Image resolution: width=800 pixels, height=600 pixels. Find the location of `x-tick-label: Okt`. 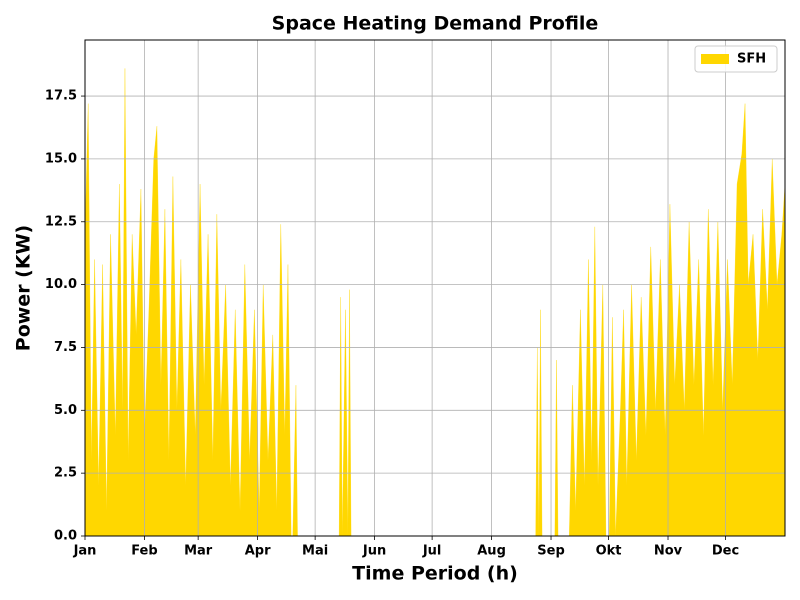

x-tick-label: Okt is located at coordinates (609, 551).